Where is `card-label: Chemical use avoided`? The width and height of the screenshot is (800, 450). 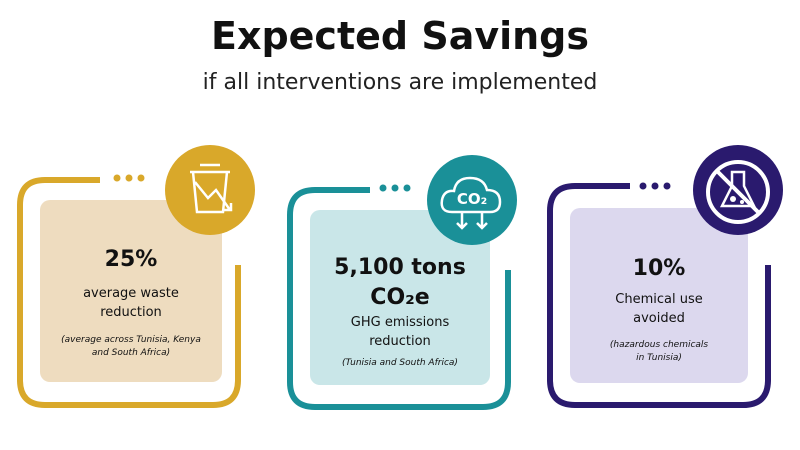 card-label: Chemical use avoided is located at coordinates (659, 309).